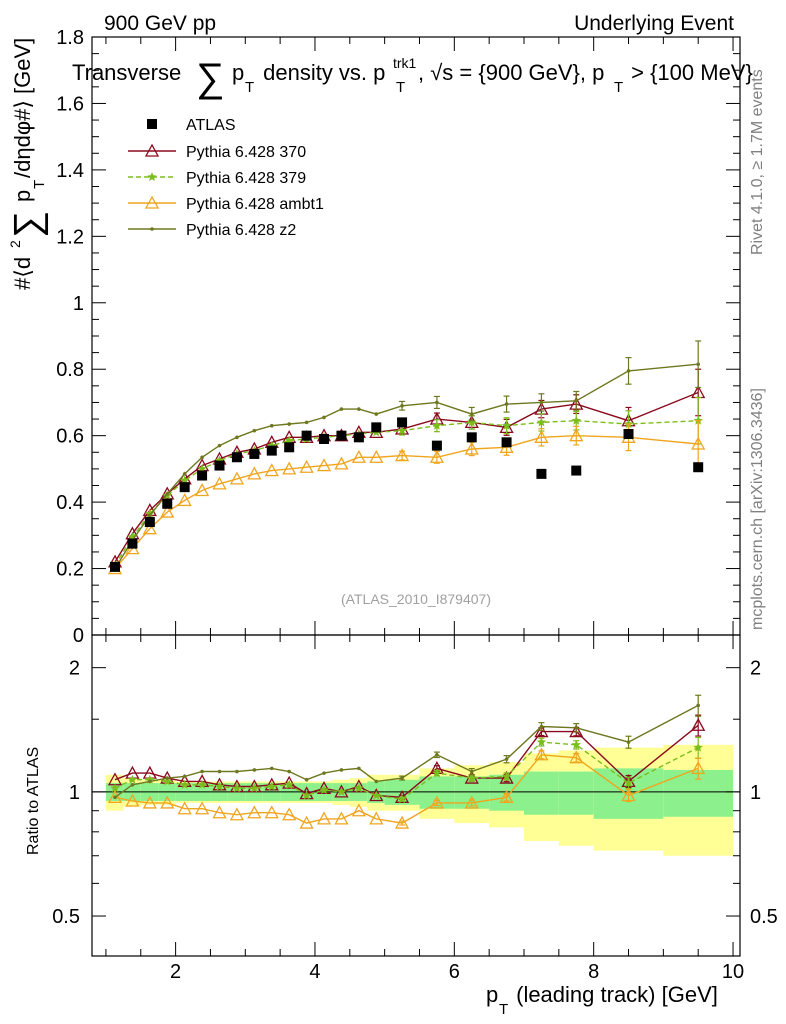 The width and height of the screenshot is (786, 1024). I want to click on x-axis-label: p T (leading track) [GeV], so click(602, 1000).